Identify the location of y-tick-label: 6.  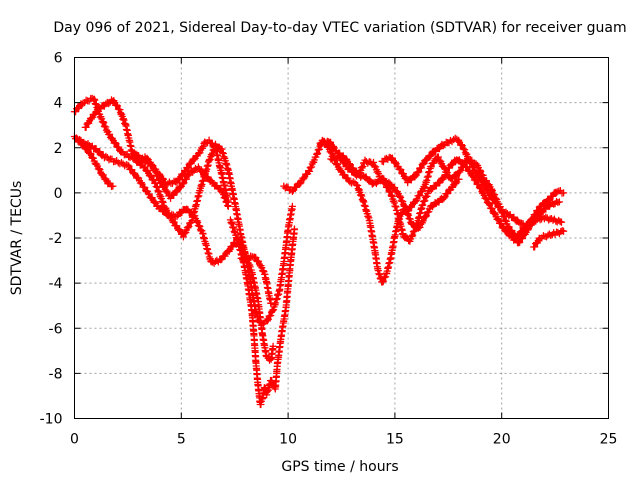
(58, 59).